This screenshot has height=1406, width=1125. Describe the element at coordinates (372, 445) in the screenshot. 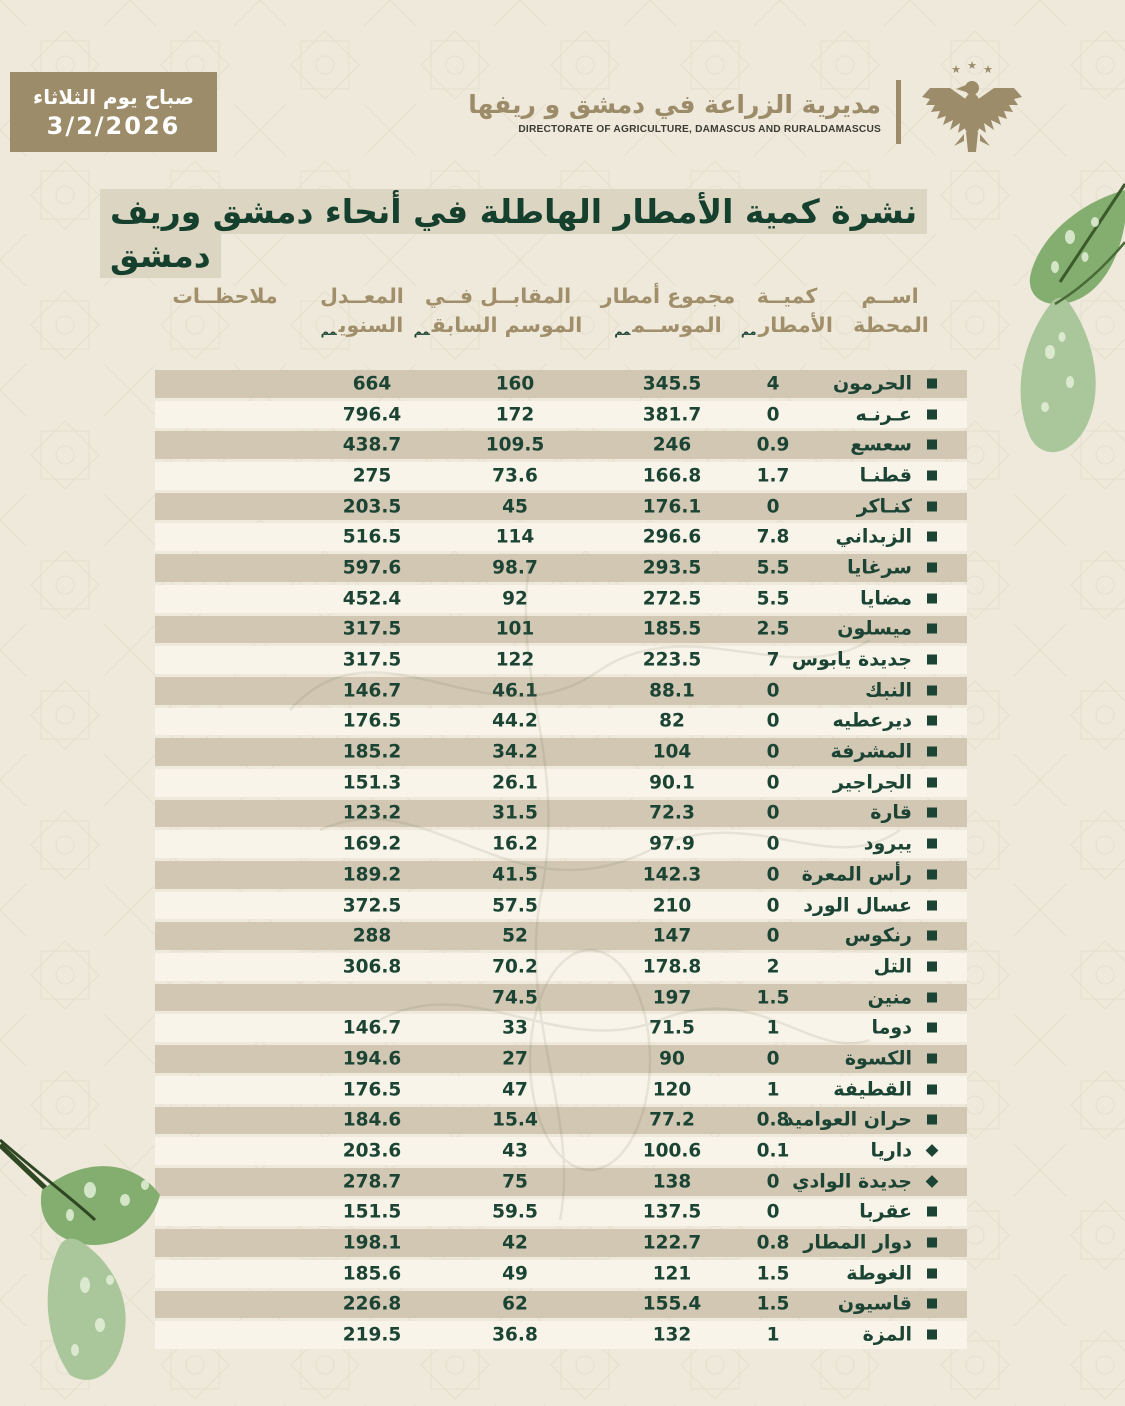

I see `annual-average-value: 438.7` at that location.